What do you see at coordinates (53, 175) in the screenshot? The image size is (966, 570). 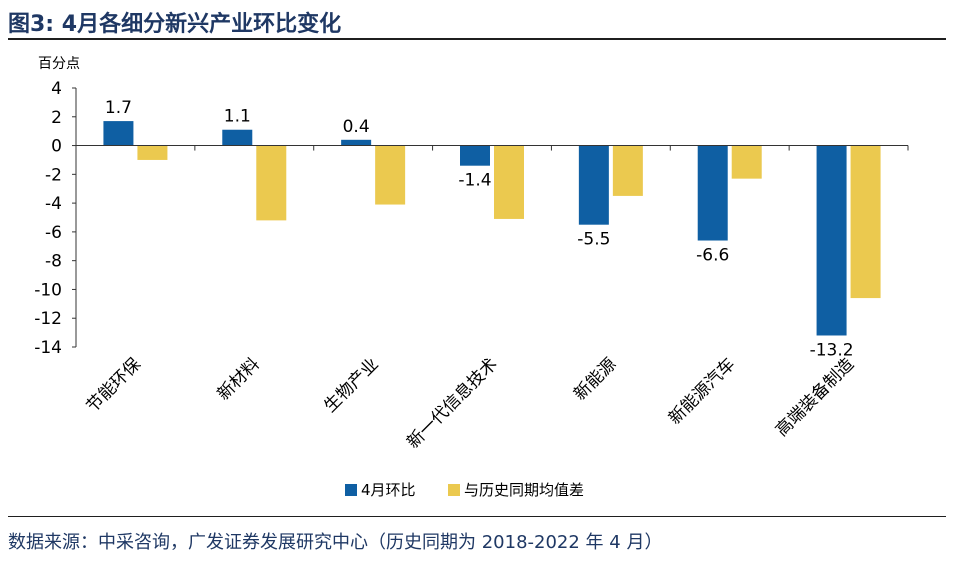 I see `y-tick-label: -2` at bounding box center [53, 175].